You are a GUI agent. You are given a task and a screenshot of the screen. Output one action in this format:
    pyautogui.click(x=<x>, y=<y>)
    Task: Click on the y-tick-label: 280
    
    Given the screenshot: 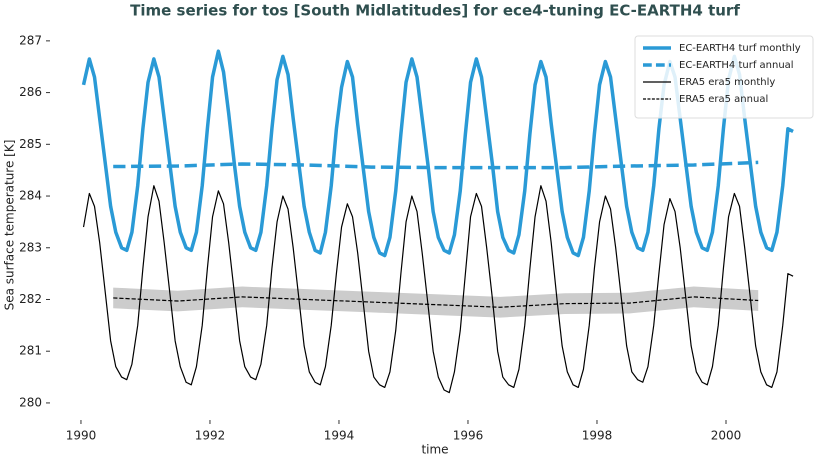 What is the action you would take?
    pyautogui.click(x=30, y=402)
    